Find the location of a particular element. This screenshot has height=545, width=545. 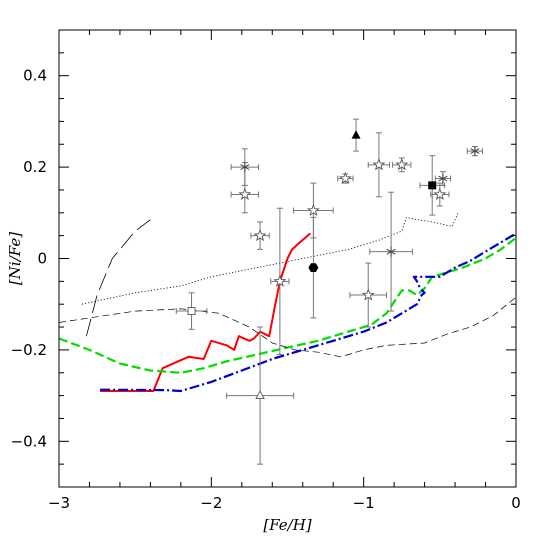

x-tick-label: −2 is located at coordinates (211, 503).